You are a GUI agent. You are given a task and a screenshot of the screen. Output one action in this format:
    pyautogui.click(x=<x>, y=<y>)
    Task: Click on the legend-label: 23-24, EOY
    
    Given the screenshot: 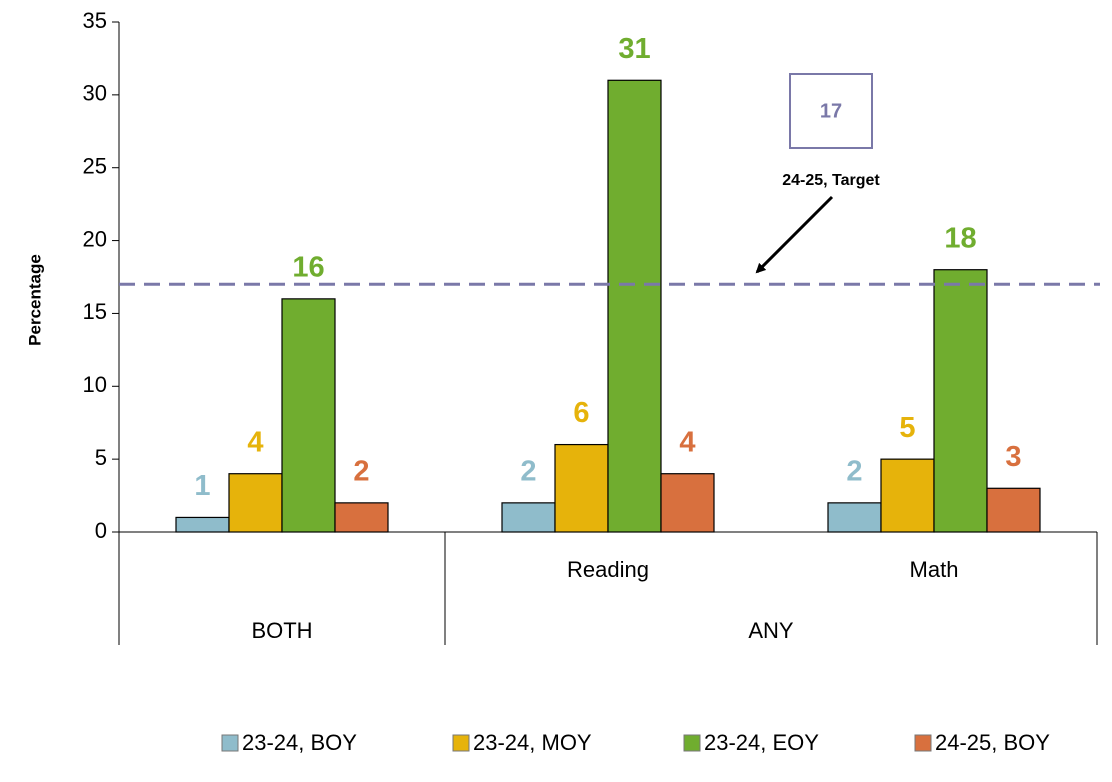 What is the action you would take?
    pyautogui.click(x=761, y=742)
    